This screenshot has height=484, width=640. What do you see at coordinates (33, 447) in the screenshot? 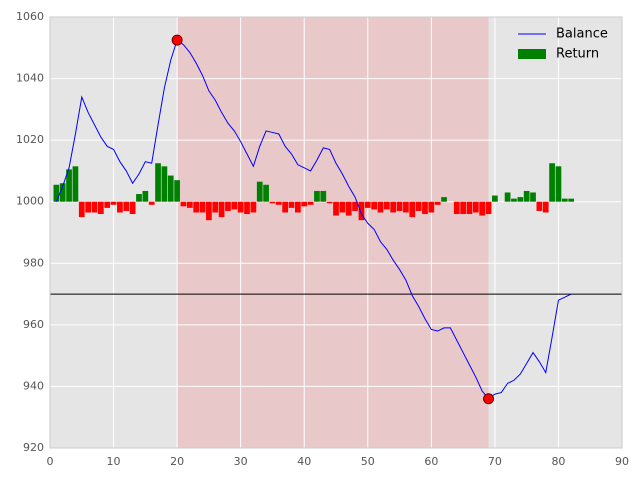
I see `y-tick-label: 920` at bounding box center [33, 447].